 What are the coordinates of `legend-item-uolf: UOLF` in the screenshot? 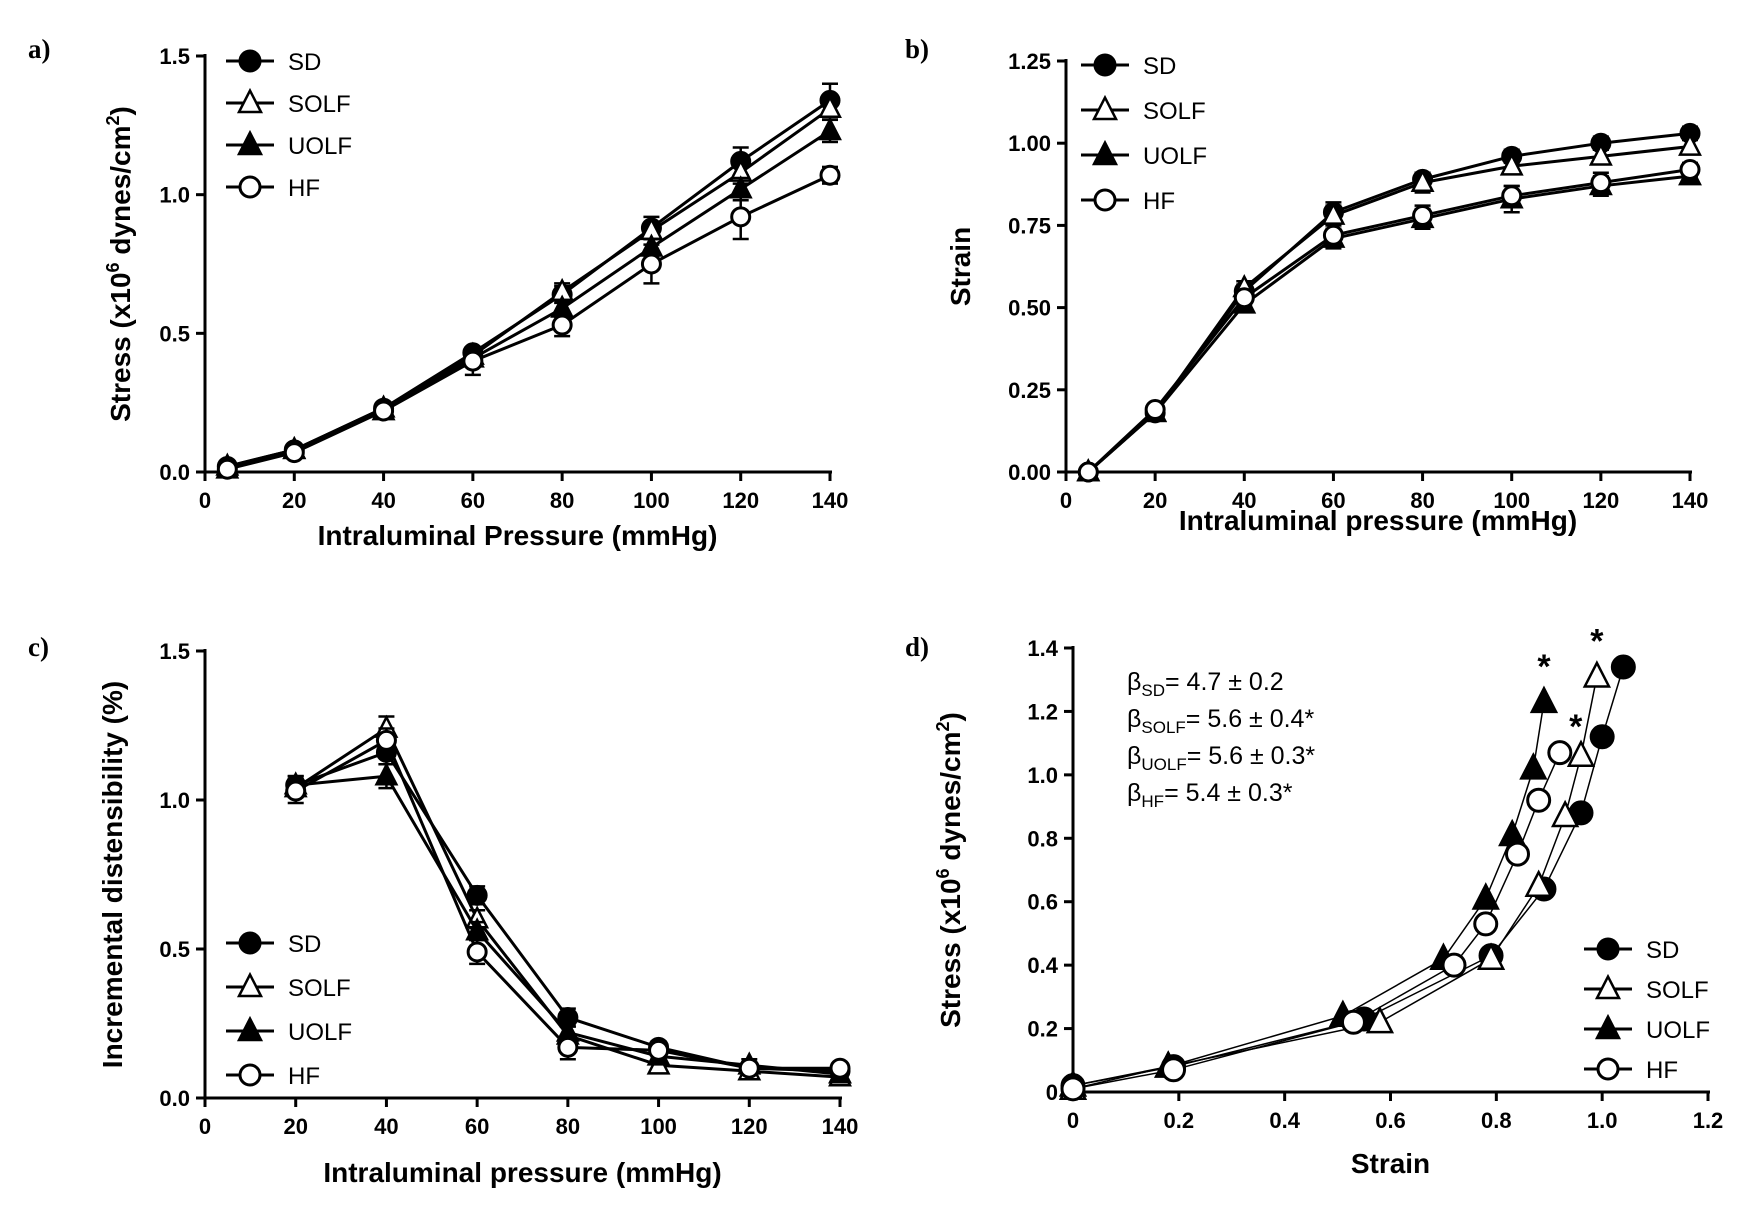 It's located at (289, 1030).